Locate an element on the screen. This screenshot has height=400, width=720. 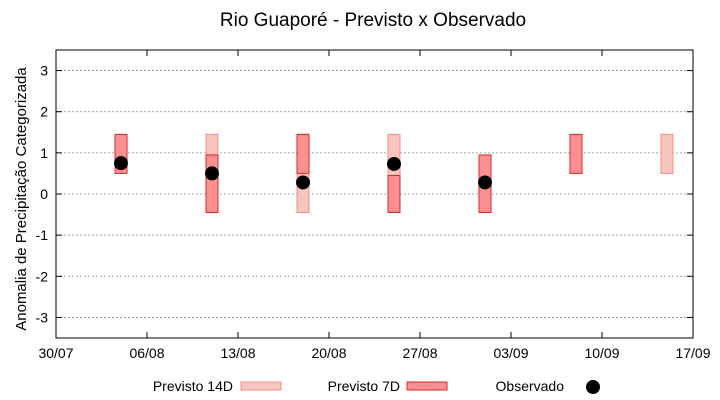
y-tick-label: -3 is located at coordinates (42, 317).